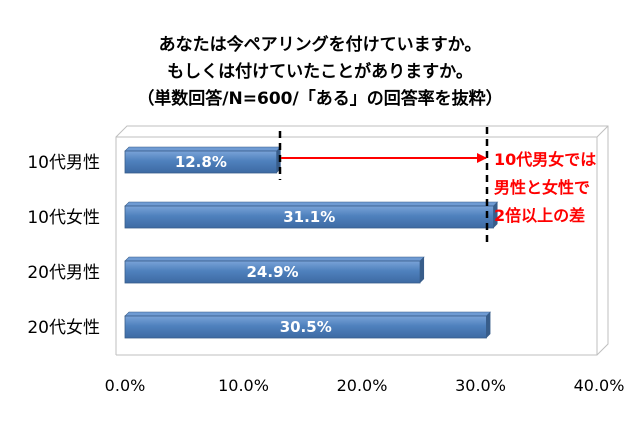 This screenshot has width=640, height=426. I want to click on annotation-text-line-1: 10代男女では, so click(545, 159).